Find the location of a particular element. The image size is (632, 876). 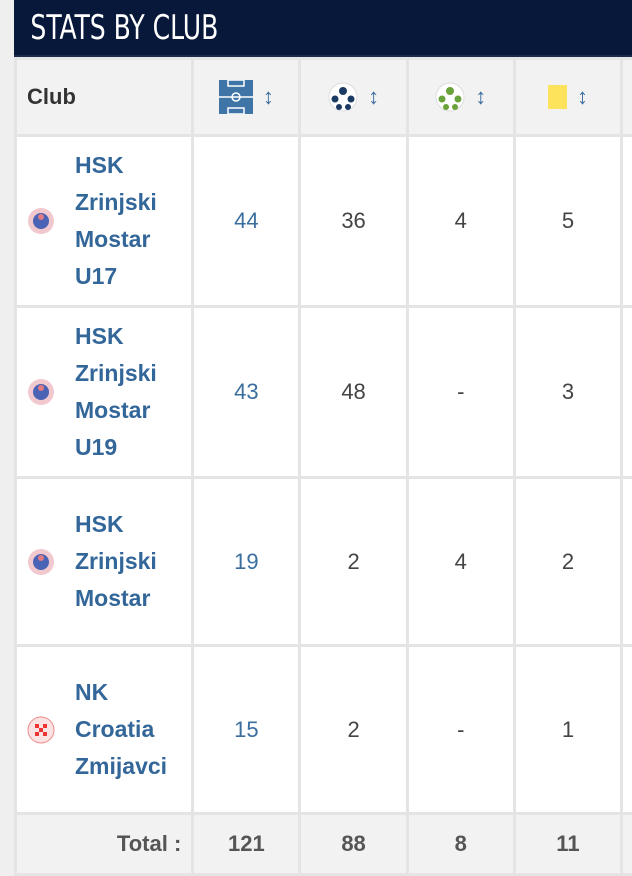

column-header-goals: ↕ is located at coordinates (353, 97).